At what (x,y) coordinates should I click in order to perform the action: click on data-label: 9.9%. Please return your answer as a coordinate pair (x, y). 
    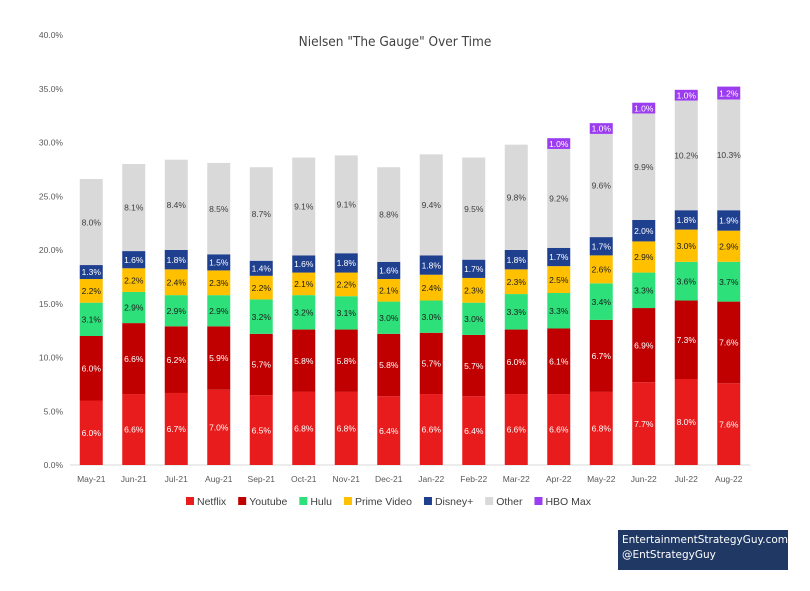
    Looking at the image, I should click on (644, 167).